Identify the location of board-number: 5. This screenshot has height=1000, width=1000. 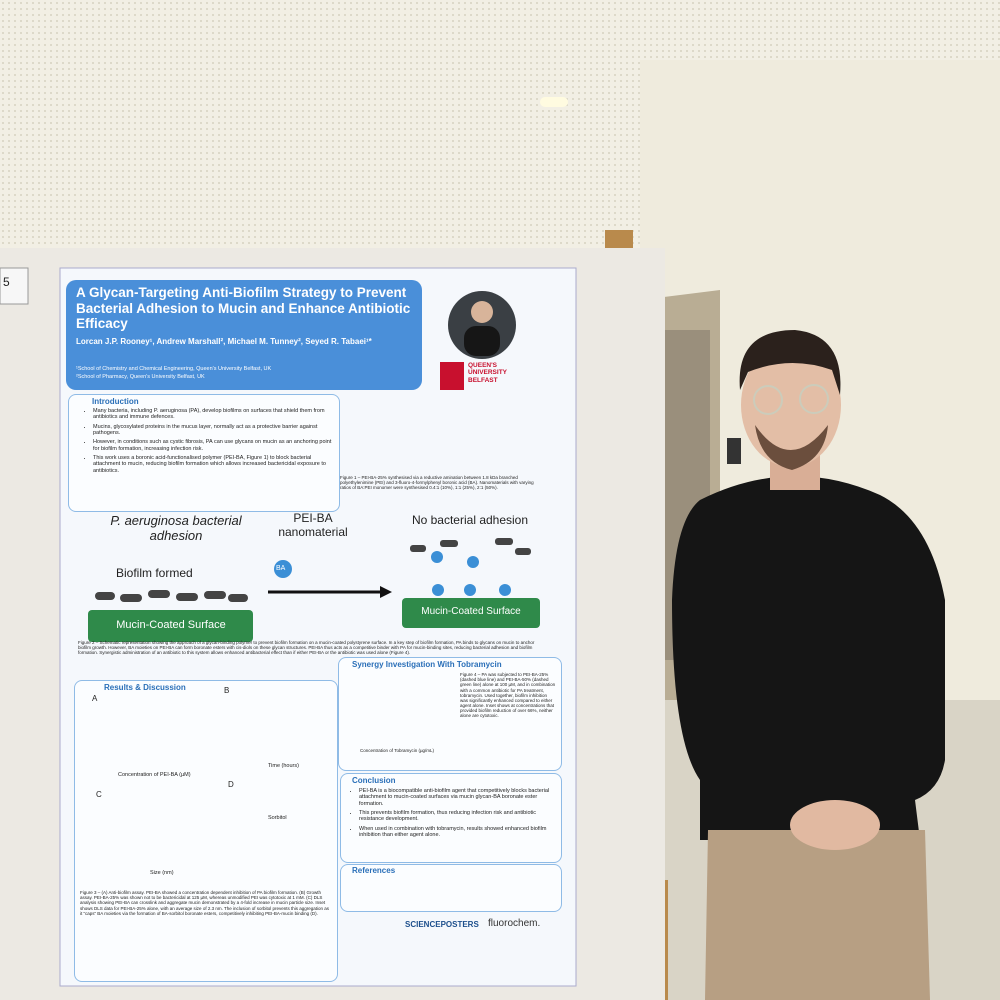
(6, 282).